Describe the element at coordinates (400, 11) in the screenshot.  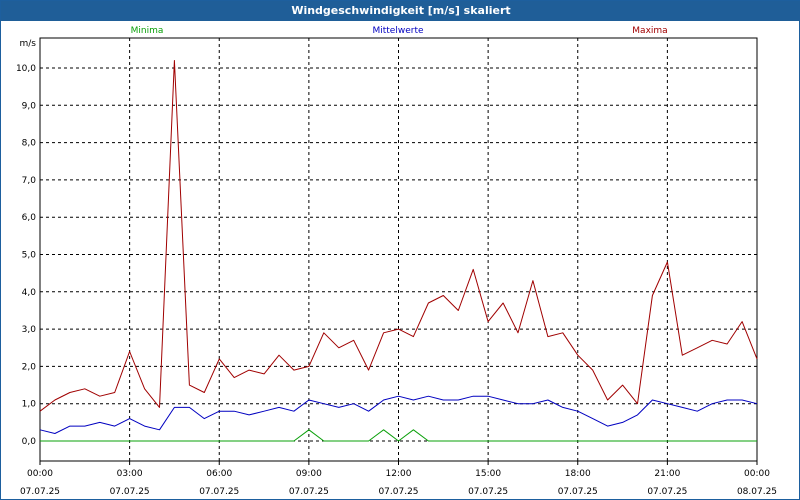
I see `chart-title: Windgeschwindigkeit [m/s] skaliert` at that location.